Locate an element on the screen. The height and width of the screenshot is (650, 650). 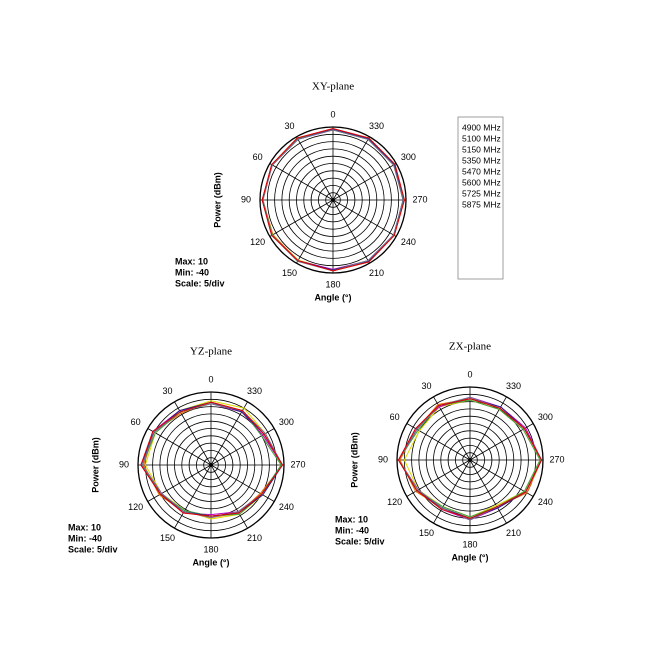
chart-title: ZX-plane is located at coordinates (470, 347).